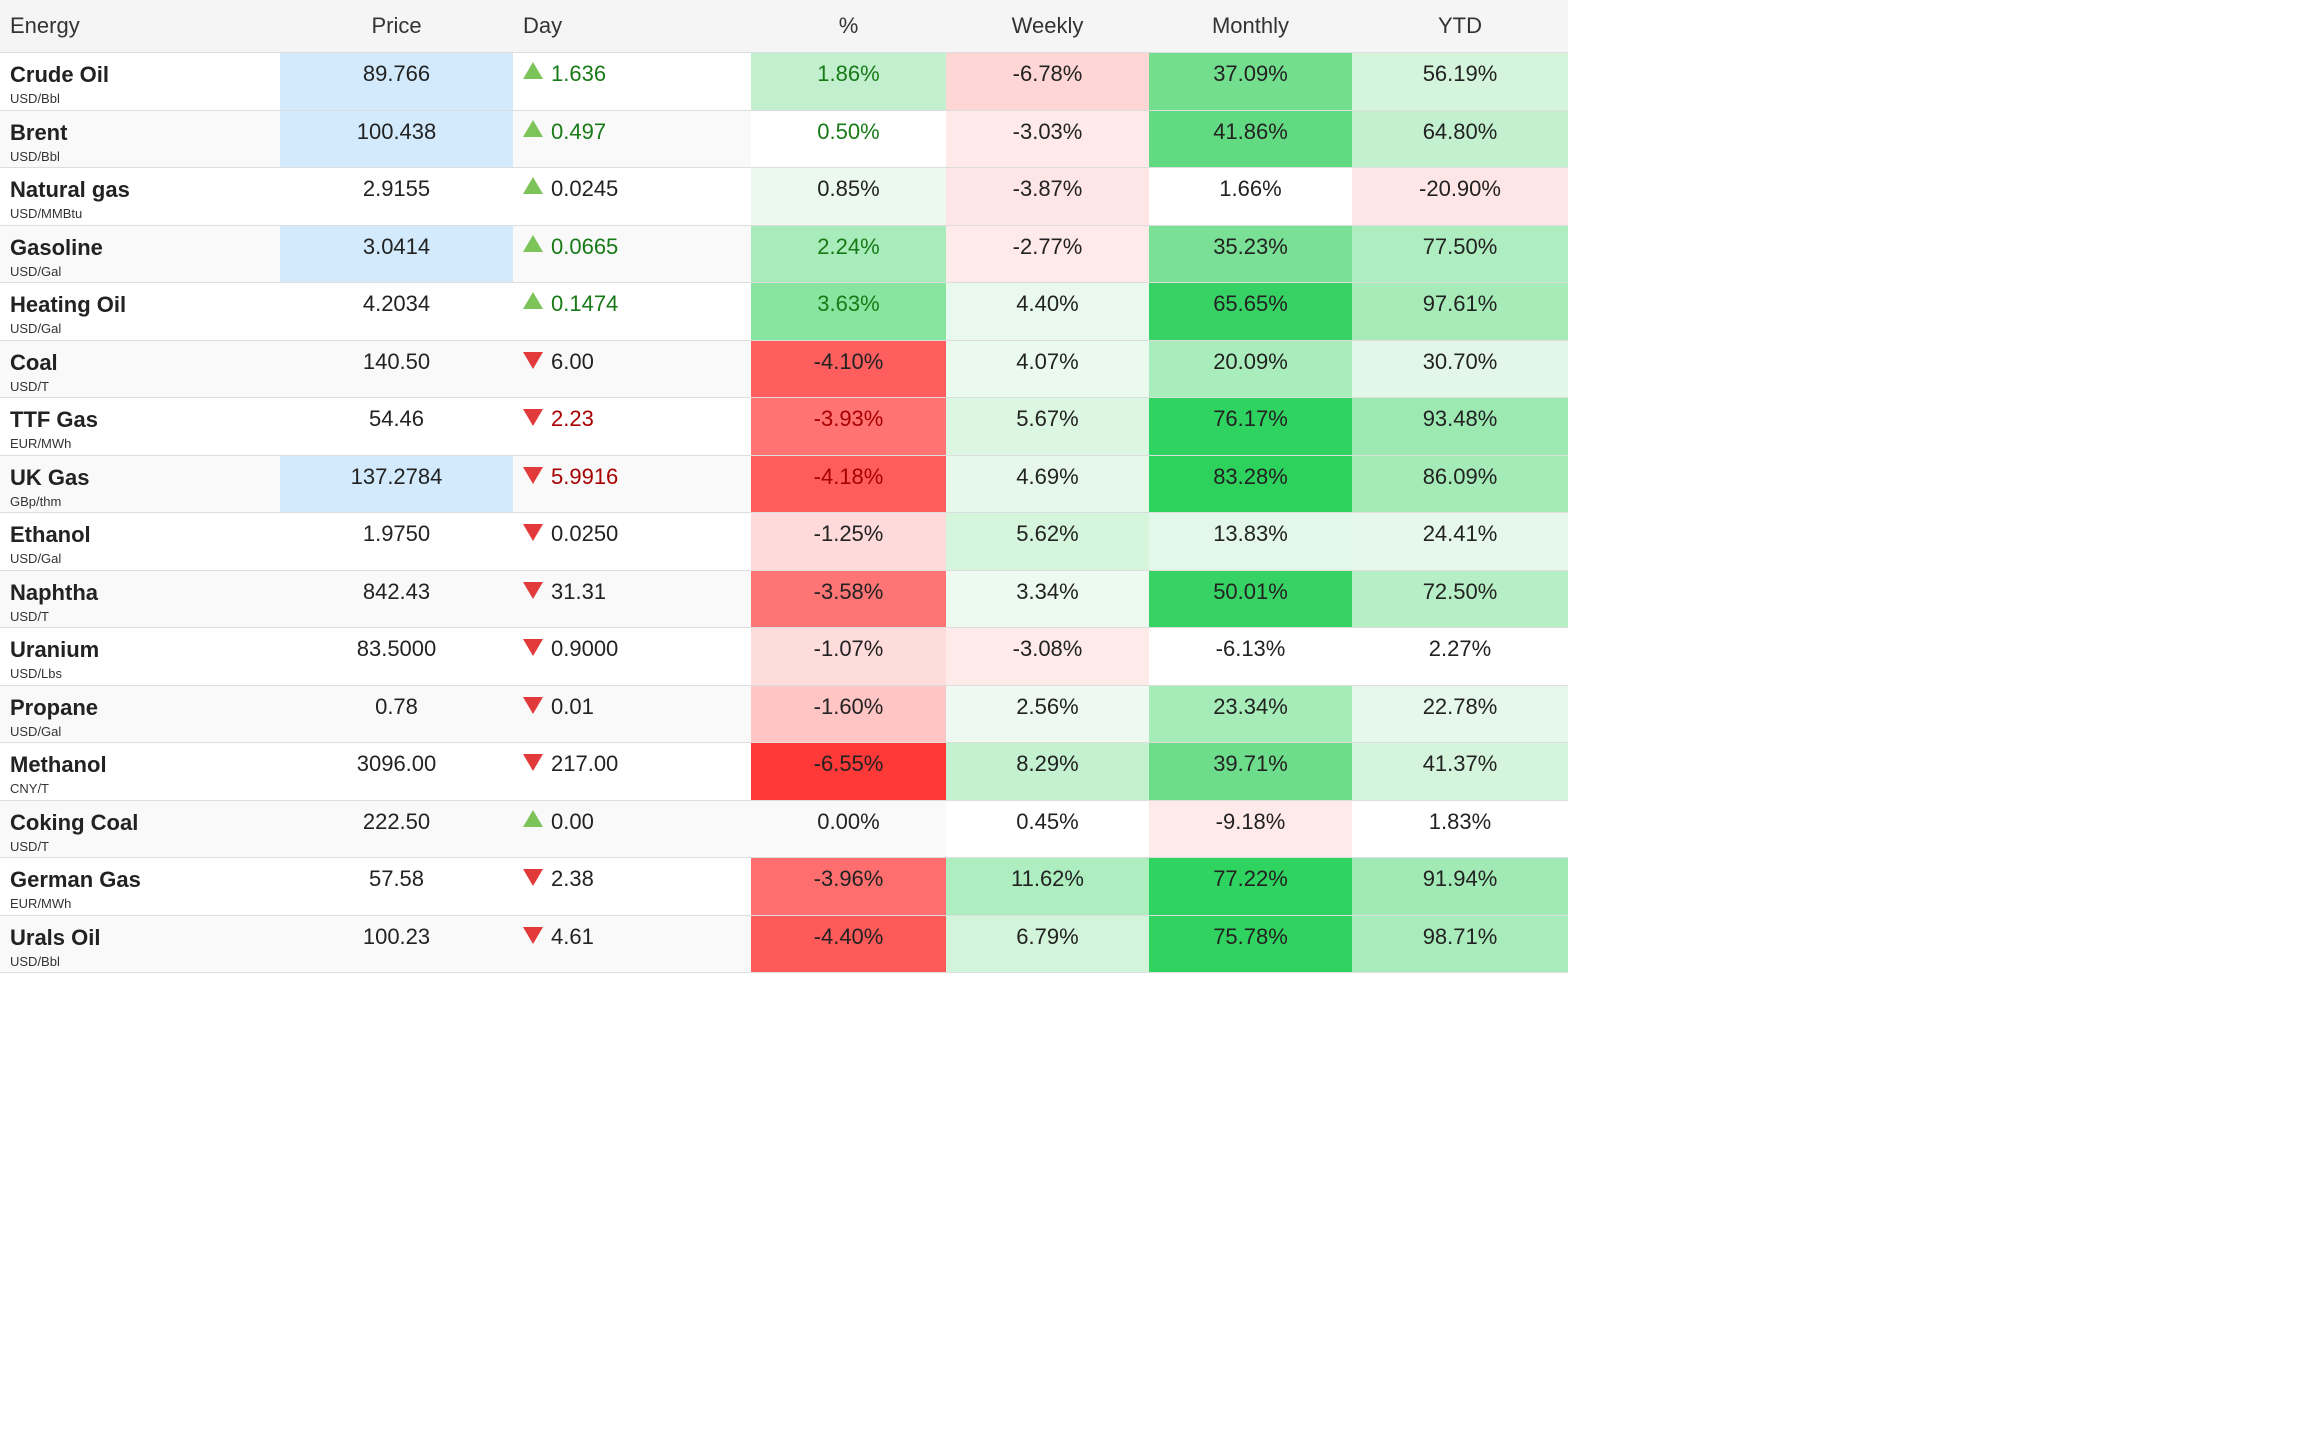 Image resolution: width=2316 pixels, height=1434 pixels. I want to click on commodity-cell: Brent USD/Bbl, so click(140, 139).